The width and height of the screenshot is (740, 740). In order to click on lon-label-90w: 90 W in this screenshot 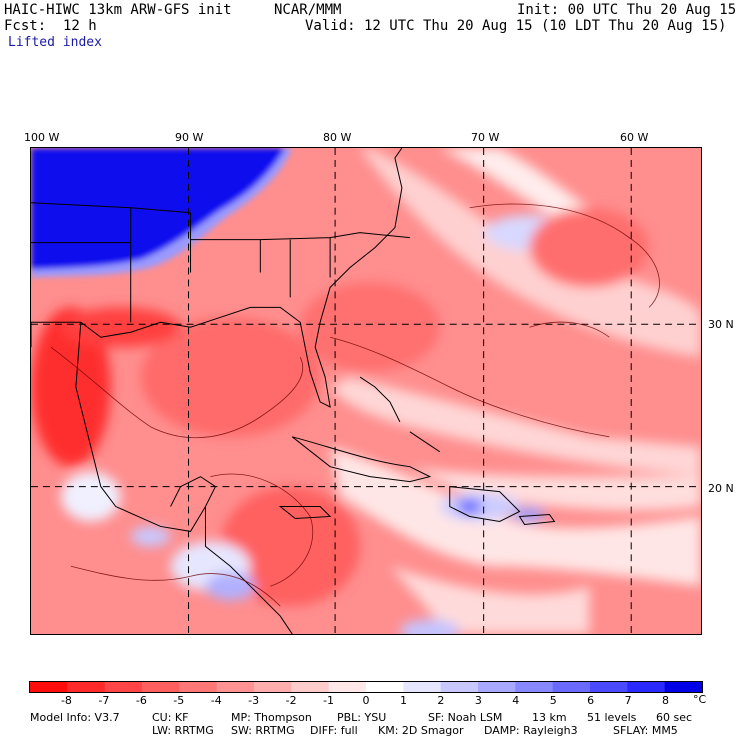, I will do `click(189, 137)`.